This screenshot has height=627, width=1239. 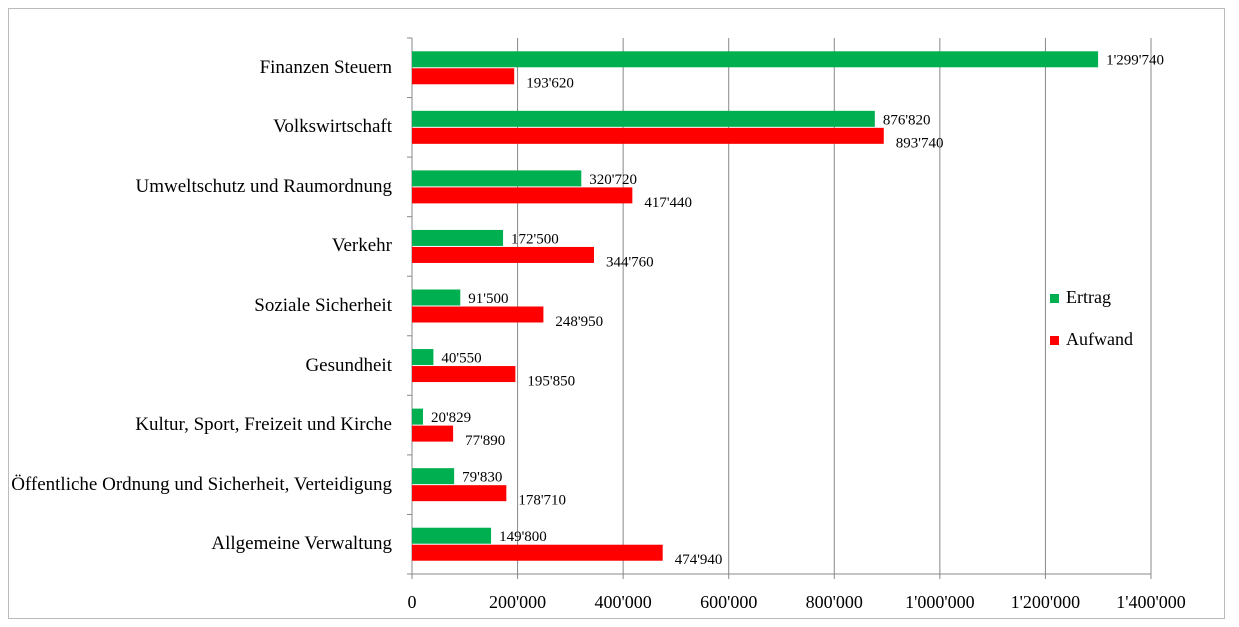 I want to click on data-label: 1'299'740, so click(x=1135, y=61).